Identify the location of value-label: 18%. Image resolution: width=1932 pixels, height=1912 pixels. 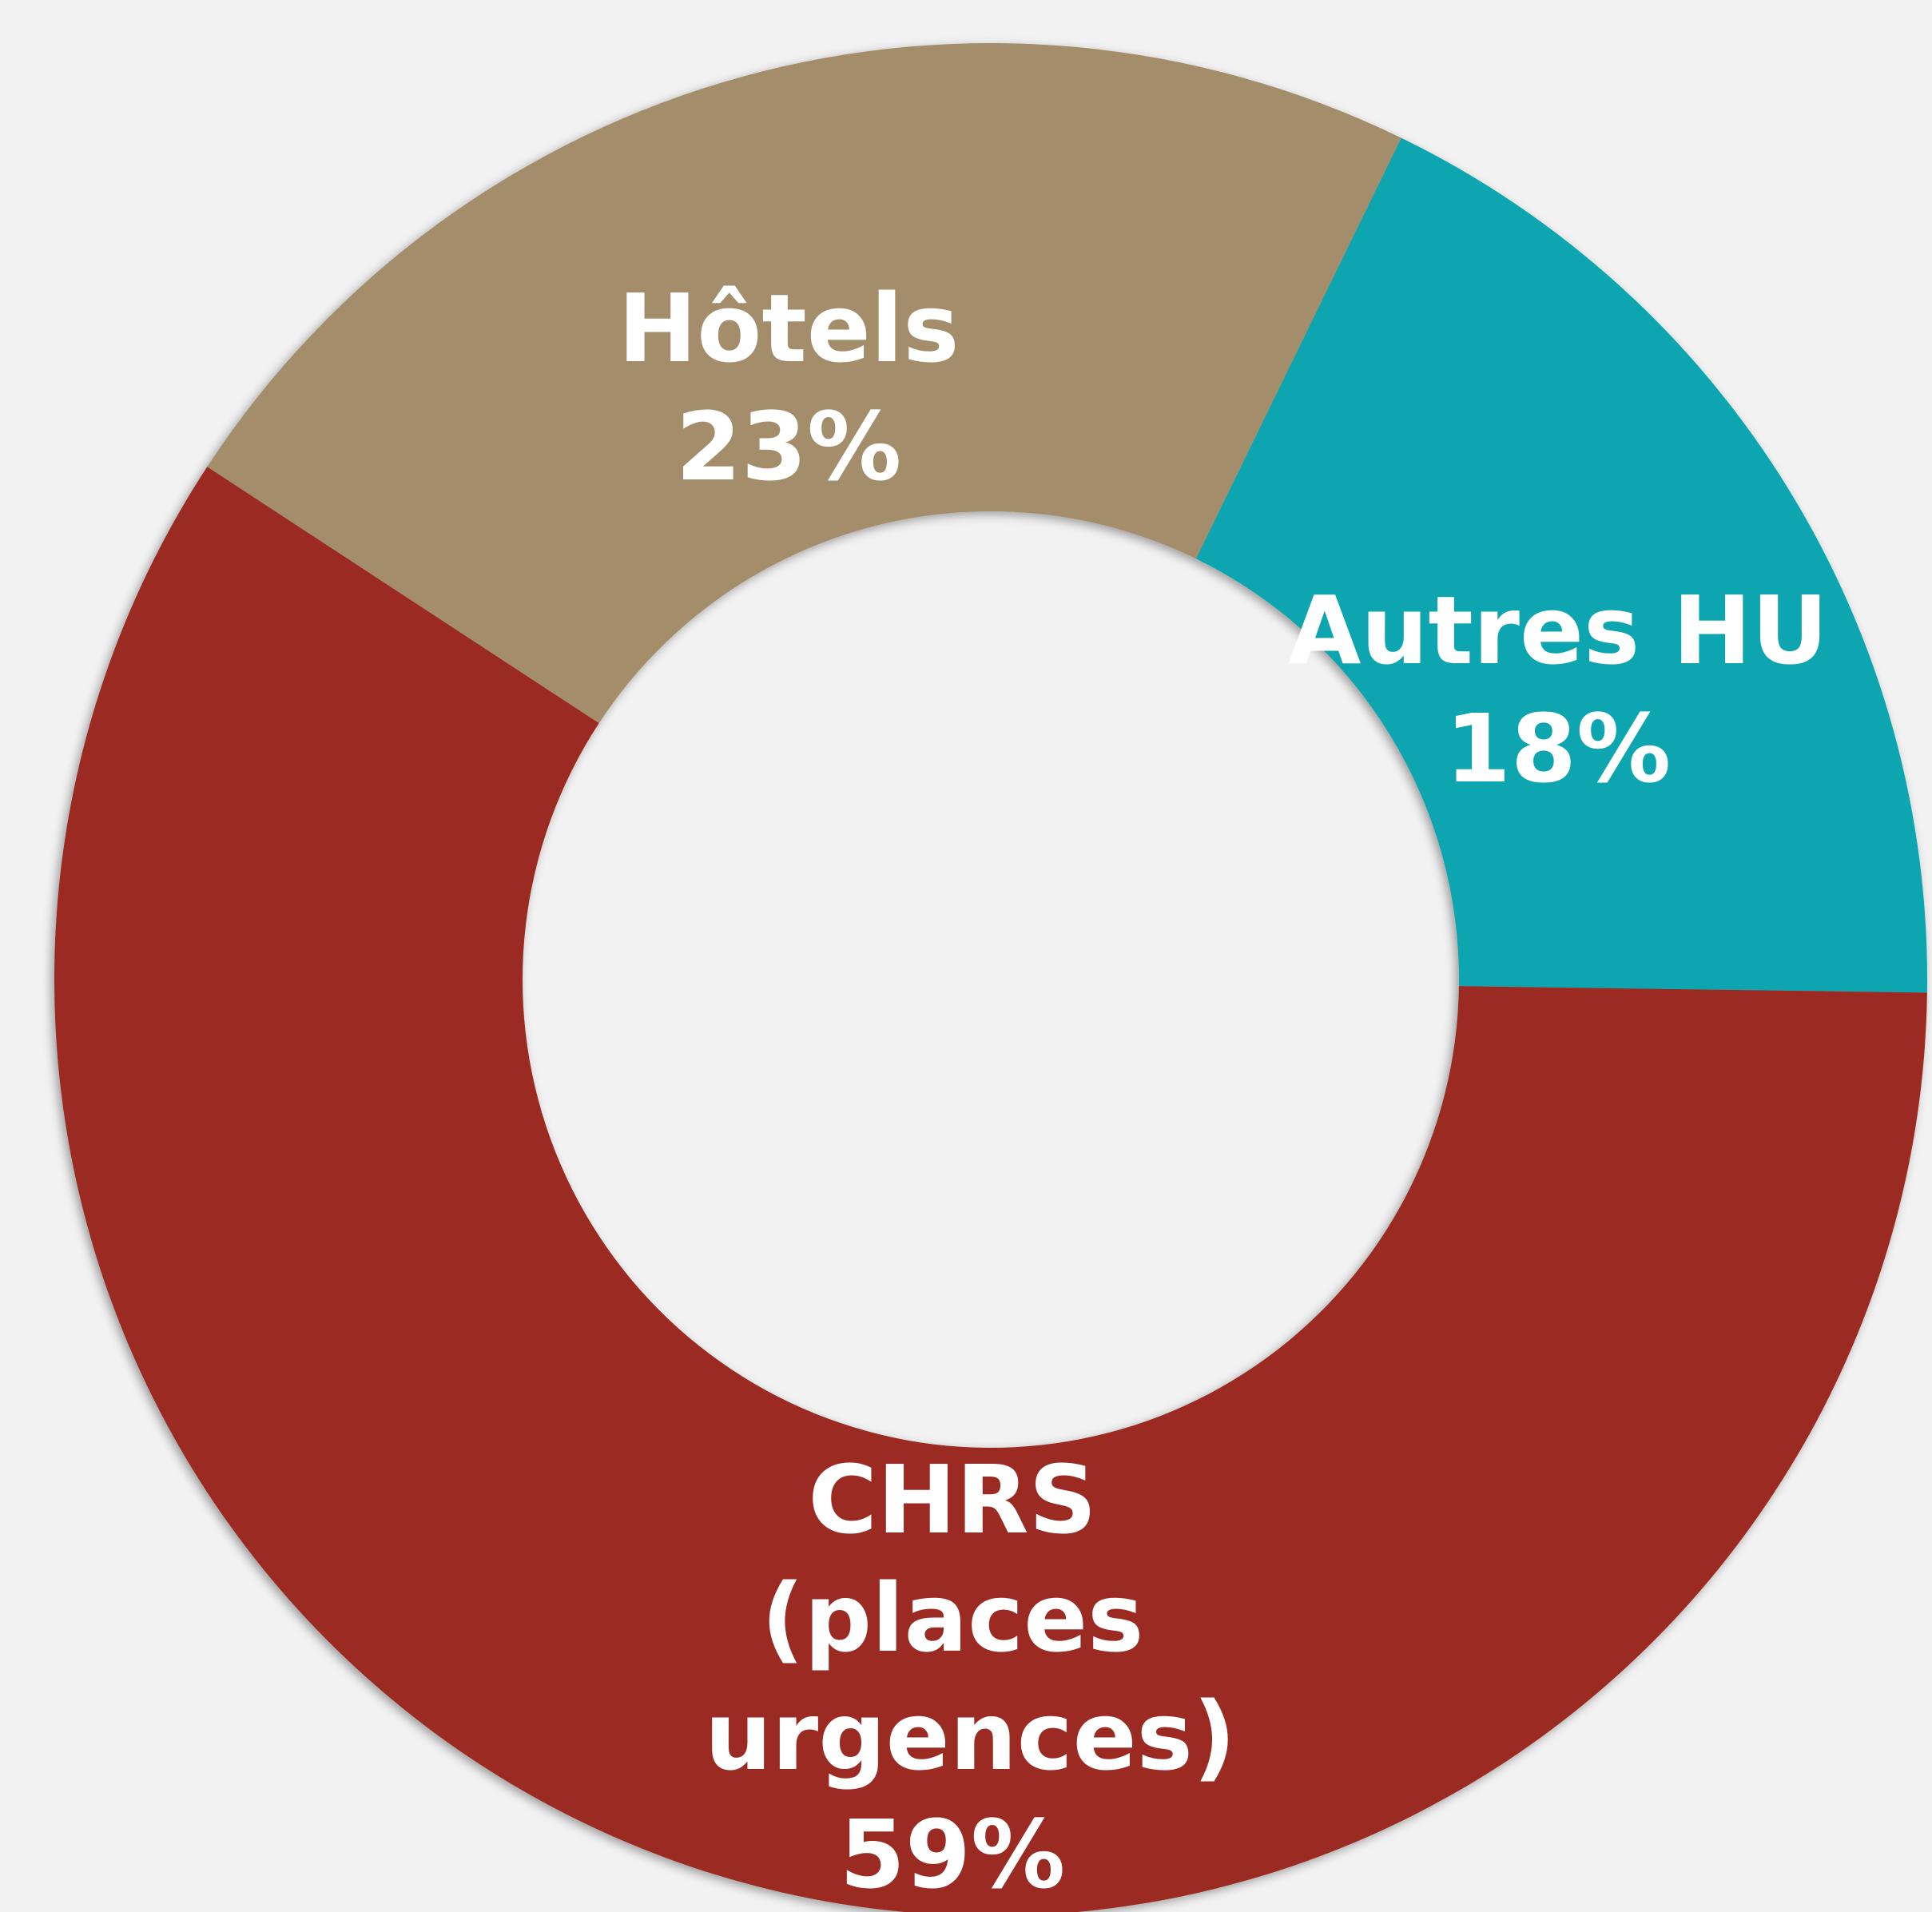
(1558, 749).